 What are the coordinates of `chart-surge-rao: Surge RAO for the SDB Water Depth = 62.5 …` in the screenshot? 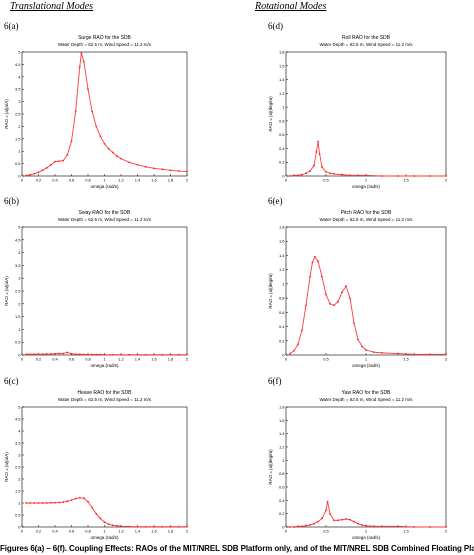 It's located at (98, 111).